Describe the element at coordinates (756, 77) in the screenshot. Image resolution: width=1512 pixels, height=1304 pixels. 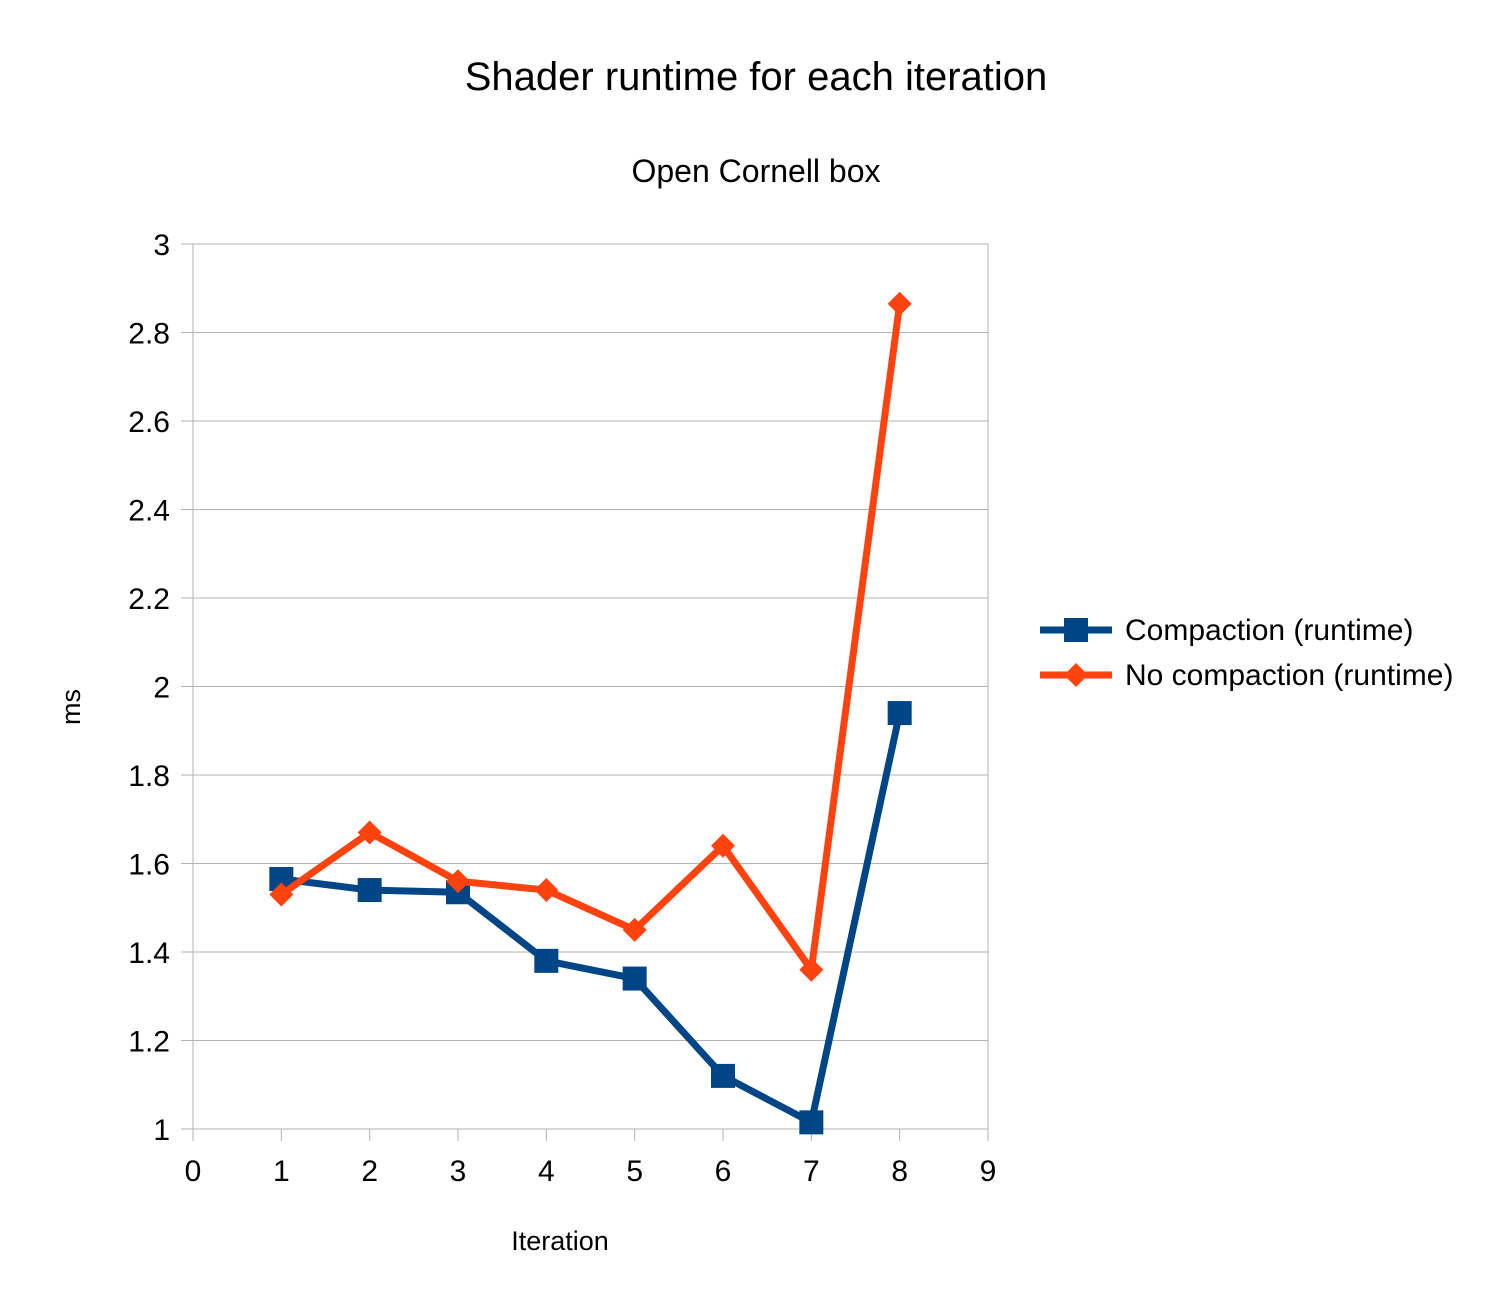
I see `chart-title: Shader runtime for each iteration` at that location.